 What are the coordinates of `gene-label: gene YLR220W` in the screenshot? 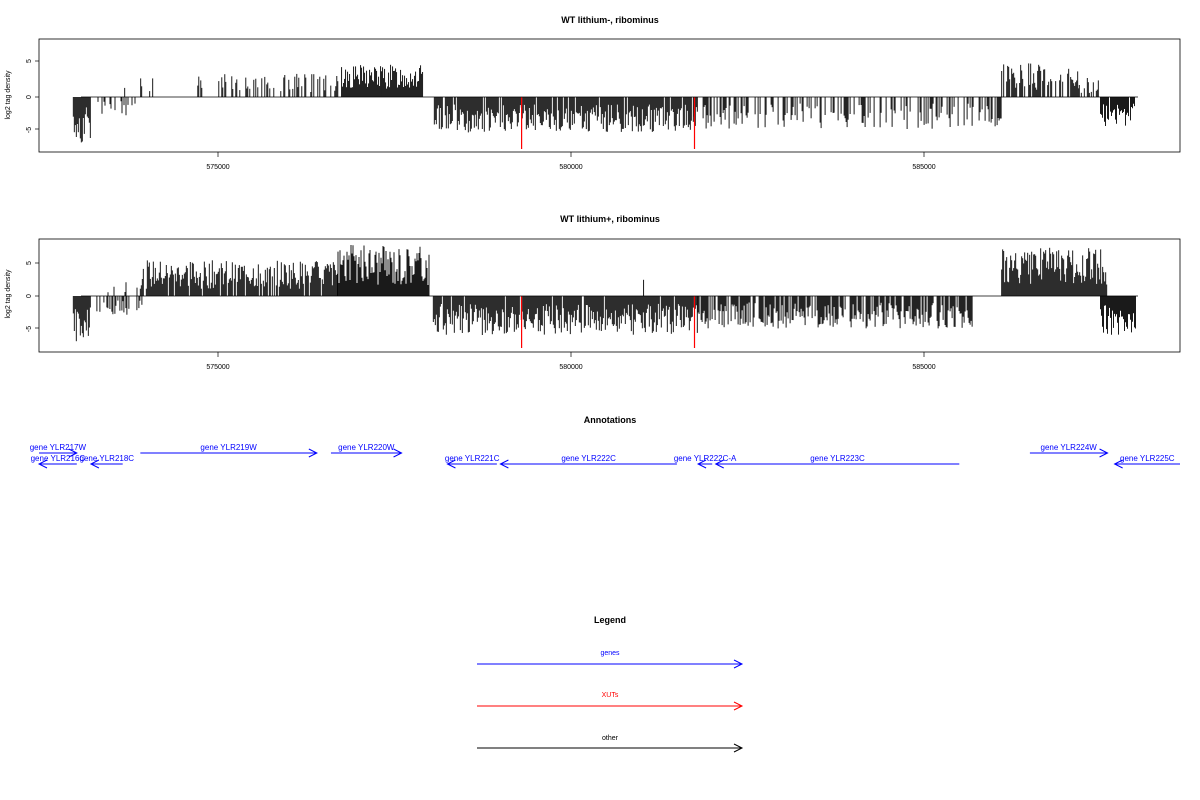 It's located at (366, 447).